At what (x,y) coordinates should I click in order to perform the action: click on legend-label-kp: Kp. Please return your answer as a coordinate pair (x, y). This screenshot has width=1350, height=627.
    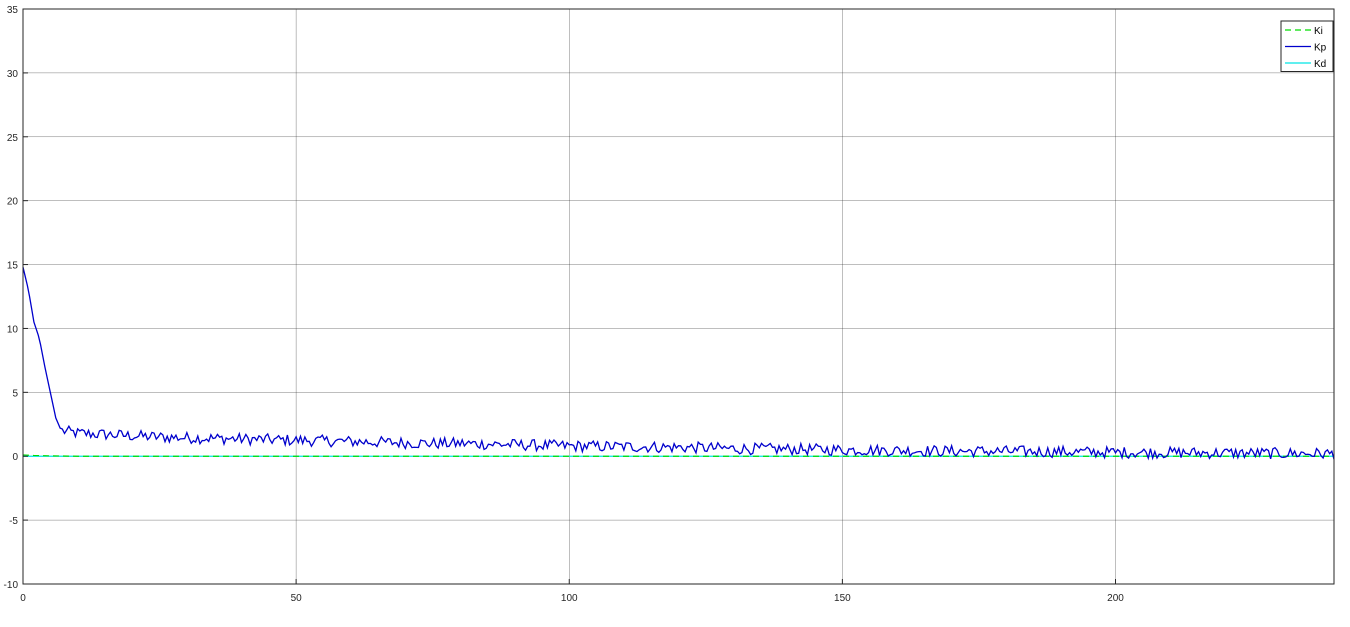
    Looking at the image, I should click on (1320, 48).